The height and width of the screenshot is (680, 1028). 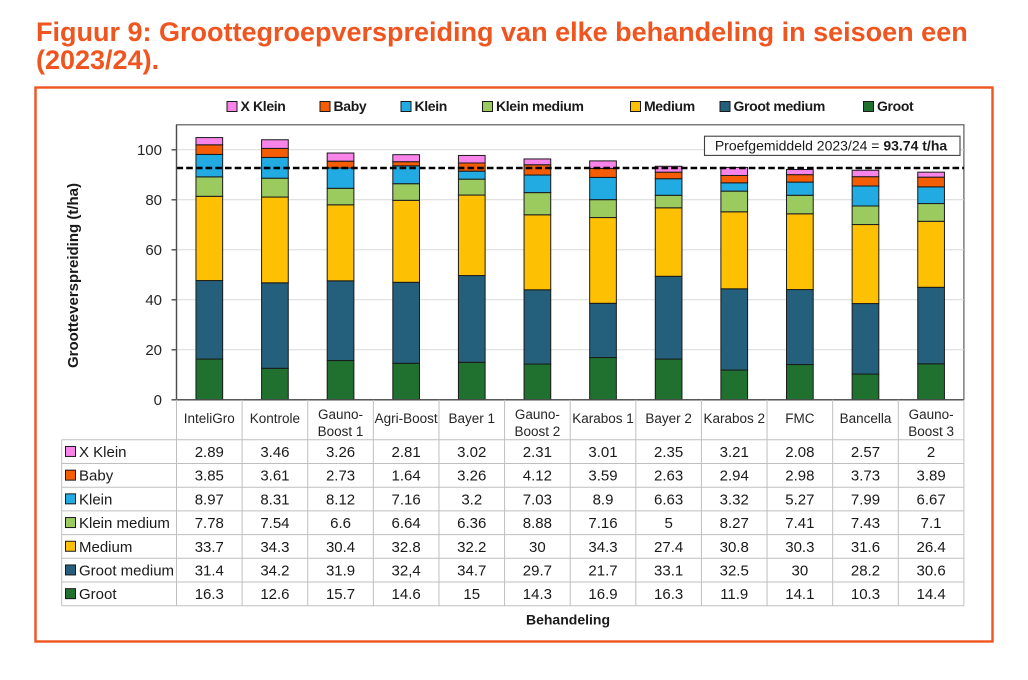 I want to click on svg-text: 7.1, so click(x=931, y=523).